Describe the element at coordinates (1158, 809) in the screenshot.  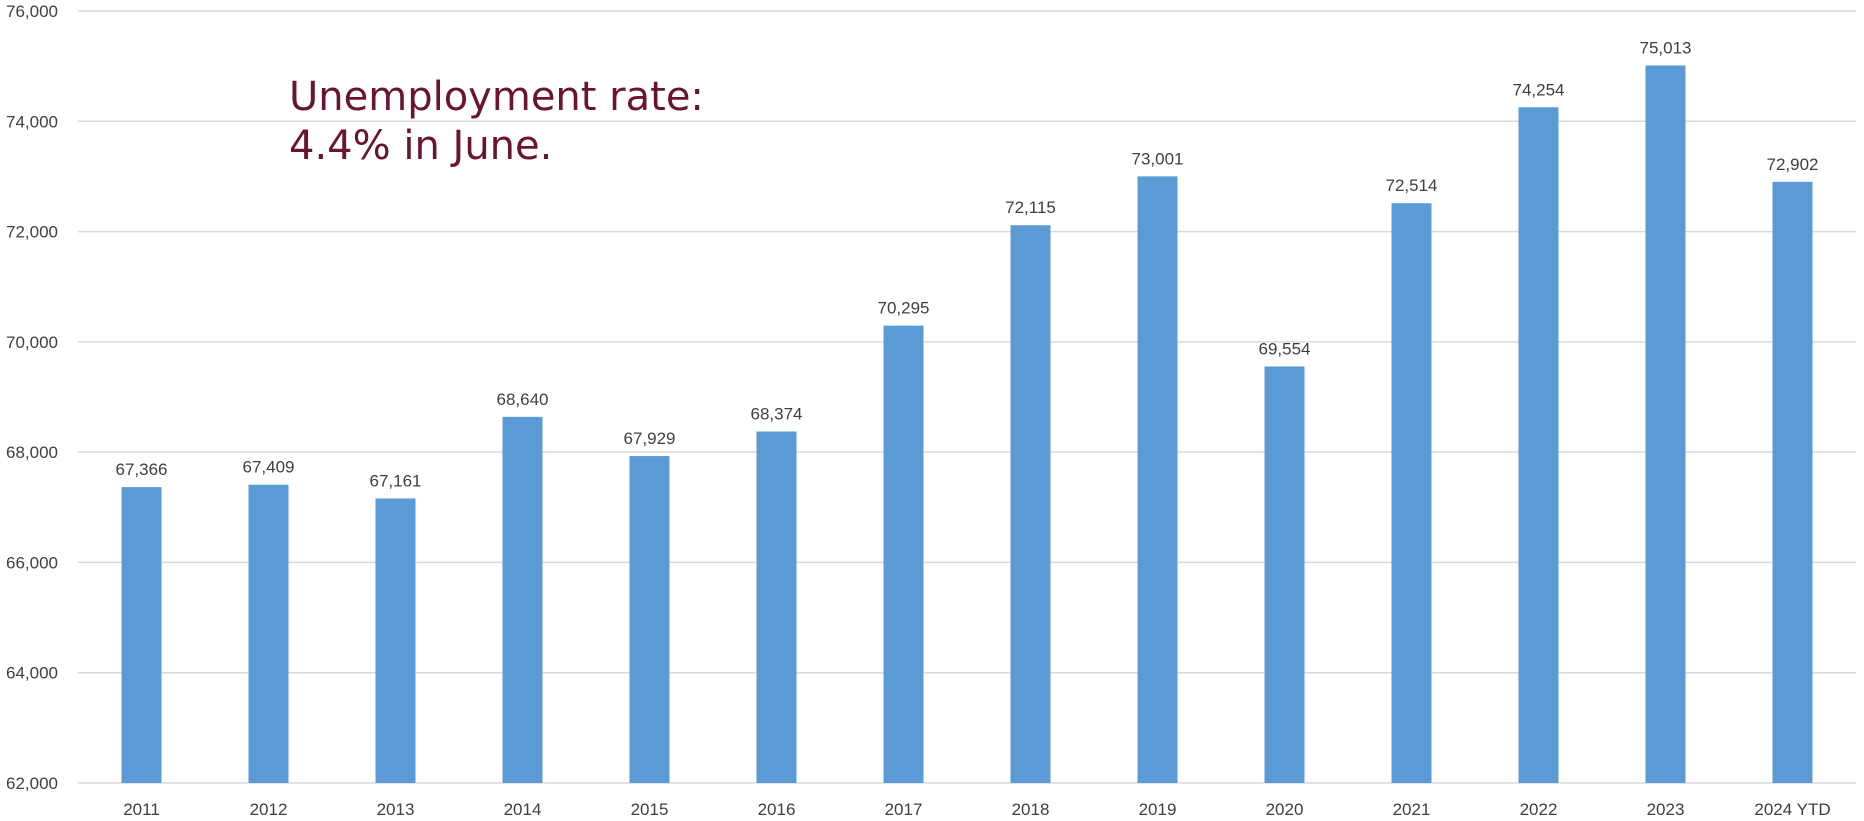
I see `x-tick-label: 2019` at that location.